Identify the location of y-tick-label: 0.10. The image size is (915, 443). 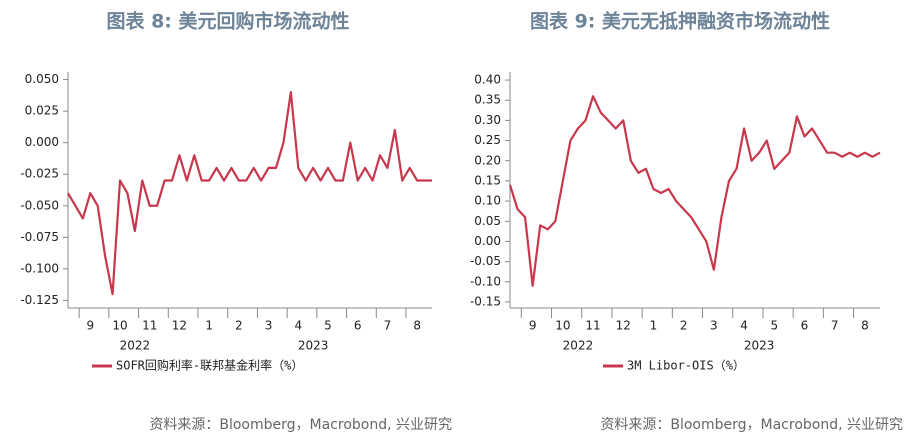
(487, 201).